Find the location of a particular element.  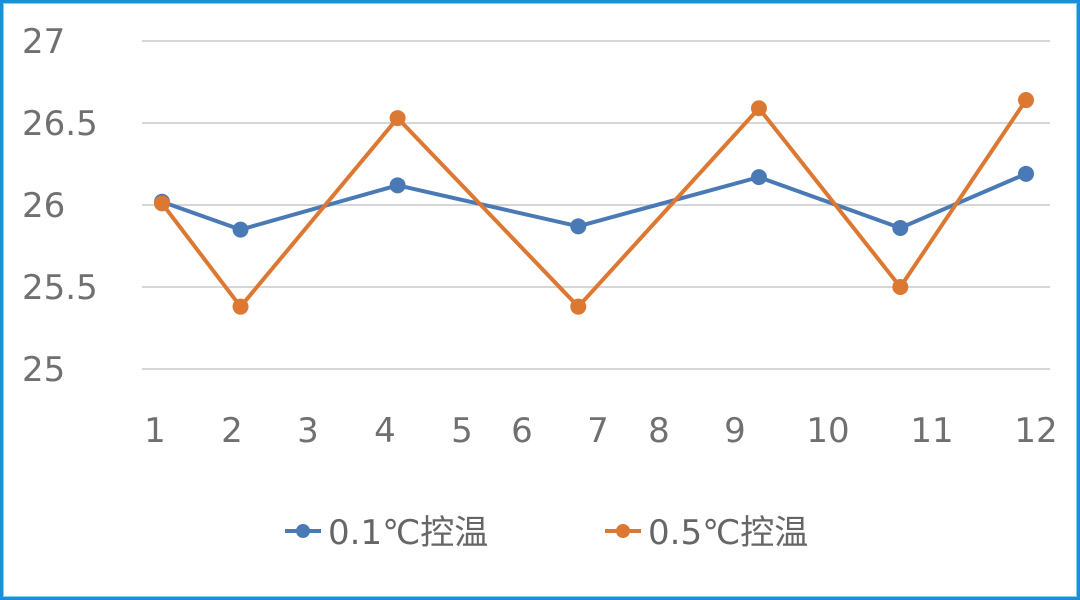

legend-label-0: 0.1℃控温 is located at coordinates (408, 533).